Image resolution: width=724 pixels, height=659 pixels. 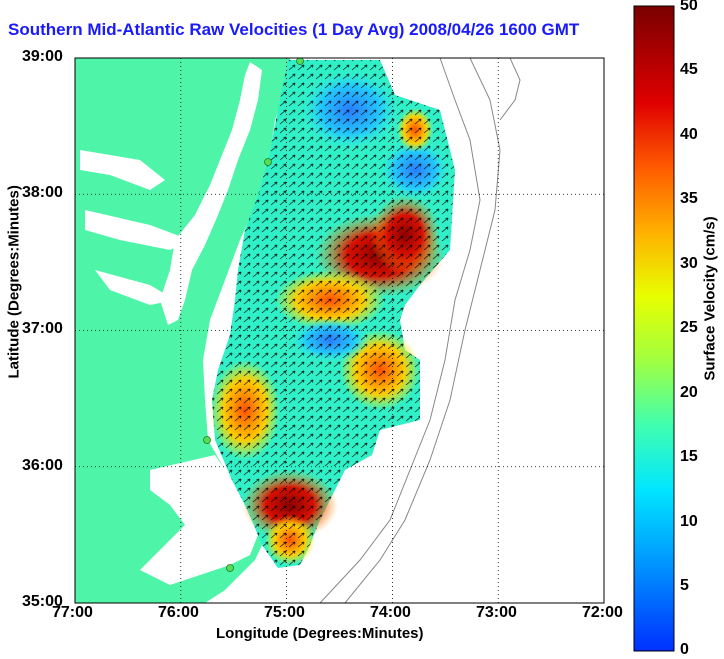 I want to click on y-tick-label: 39:00, so click(x=42, y=56).